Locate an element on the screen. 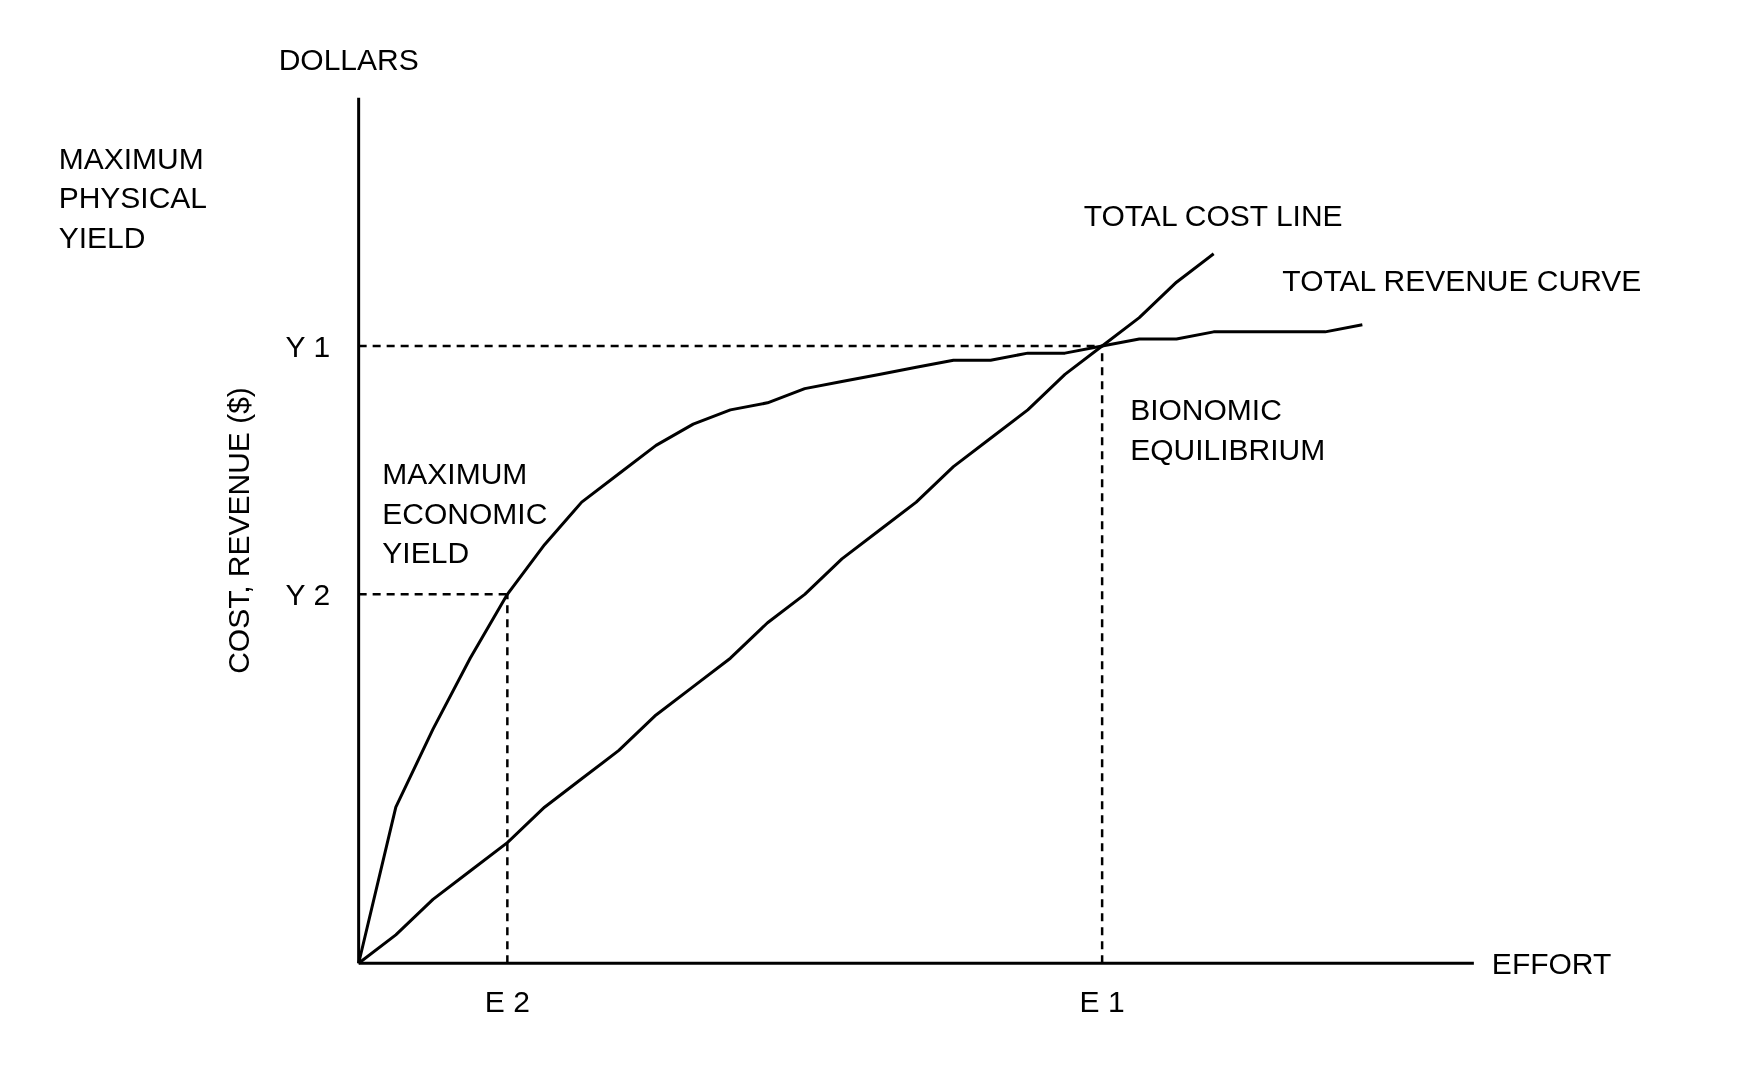 Image resolution: width=1744 pixels, height=1080 pixels. y-axis-title: COST, REVENUE ($) is located at coordinates (239, 530).